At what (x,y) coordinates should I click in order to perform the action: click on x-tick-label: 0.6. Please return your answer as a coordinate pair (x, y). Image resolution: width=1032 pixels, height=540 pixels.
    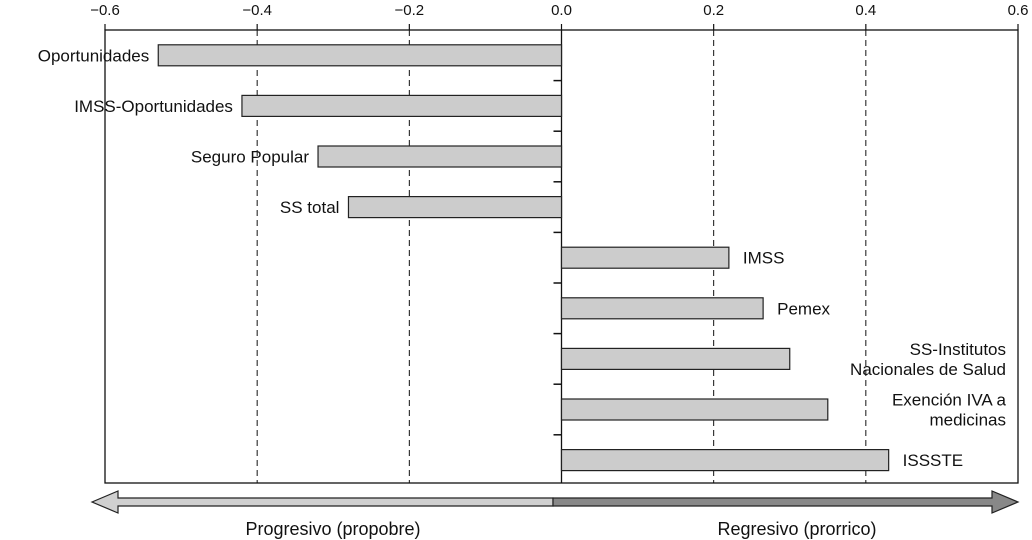
    Looking at the image, I should click on (1018, 10).